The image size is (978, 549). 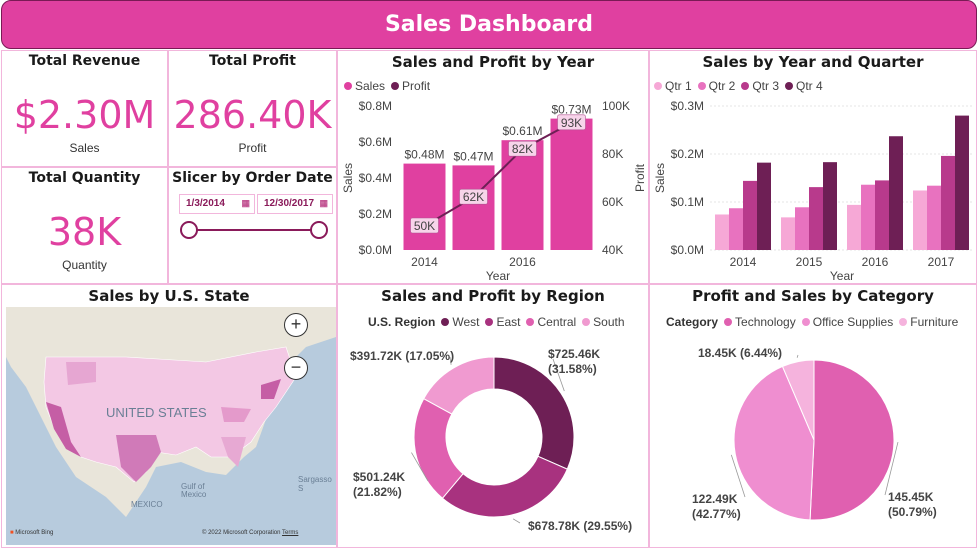 I want to click on zoom-out-button: −, so click(x=296, y=368).